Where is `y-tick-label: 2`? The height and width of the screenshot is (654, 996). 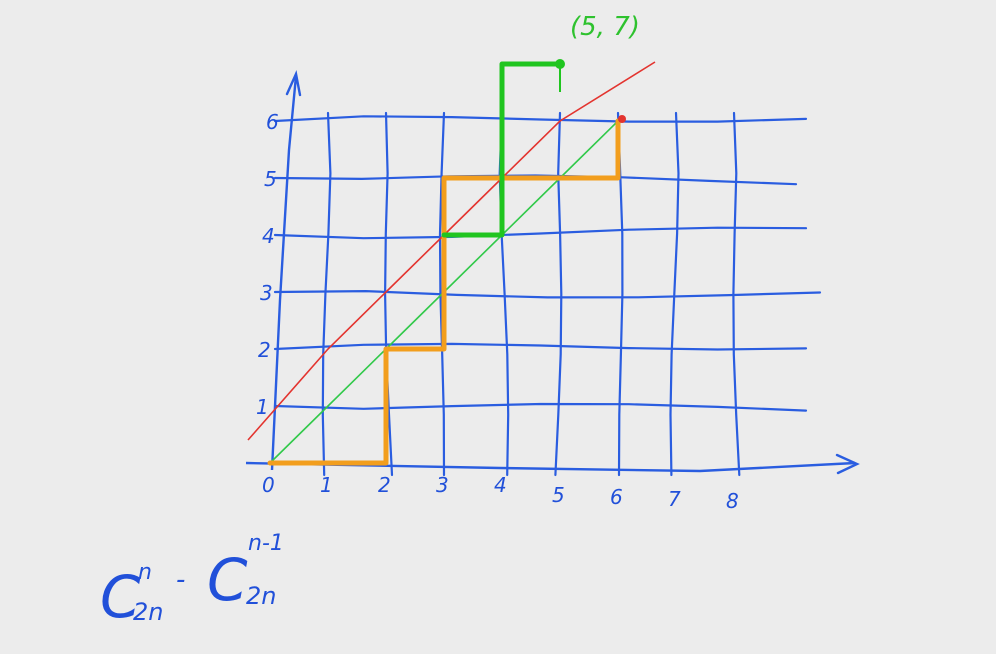
y-tick-label: 2 is located at coordinates (264, 350).